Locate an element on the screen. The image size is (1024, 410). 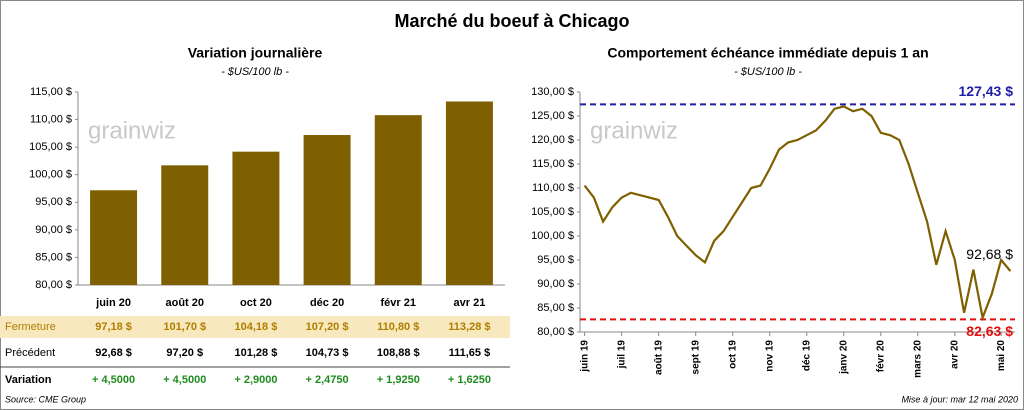
x-tick-label: août 20 is located at coordinates (184, 303).